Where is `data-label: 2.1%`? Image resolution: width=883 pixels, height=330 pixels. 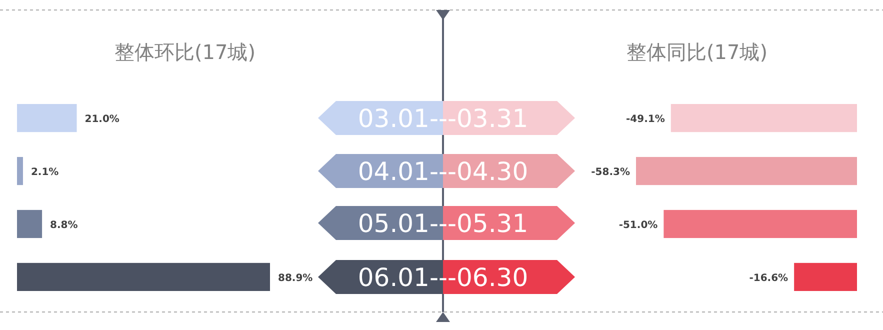 data-label: 2.1% is located at coordinates (44, 172).